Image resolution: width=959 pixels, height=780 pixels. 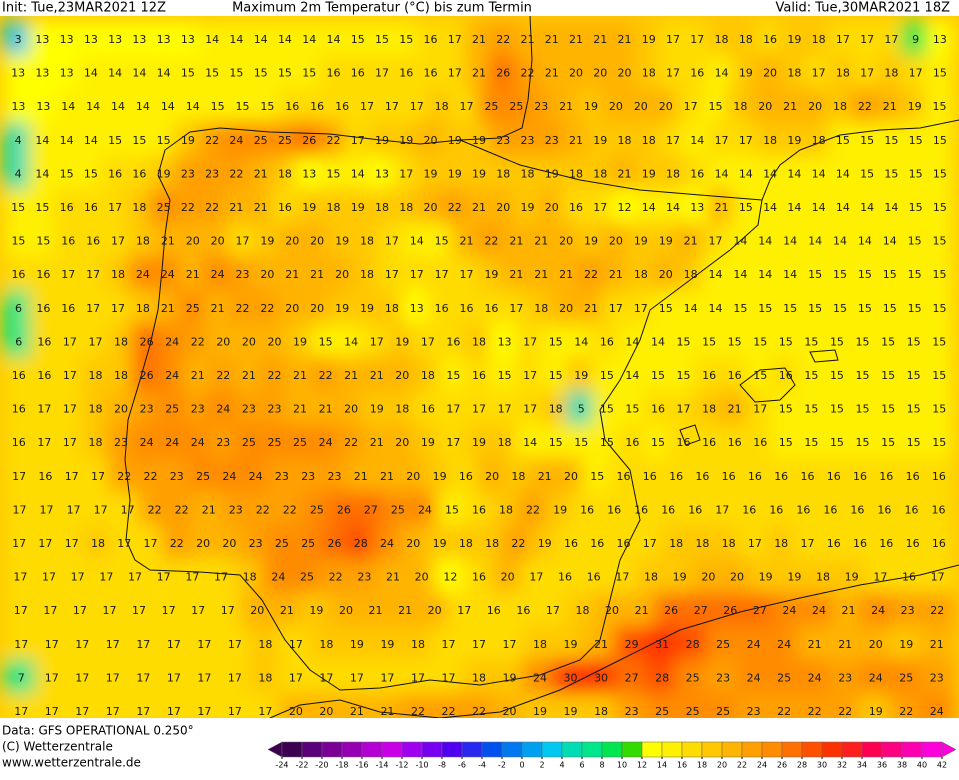 What do you see at coordinates (760, 610) in the screenshot?
I see `temperature-value: 27` at bounding box center [760, 610].